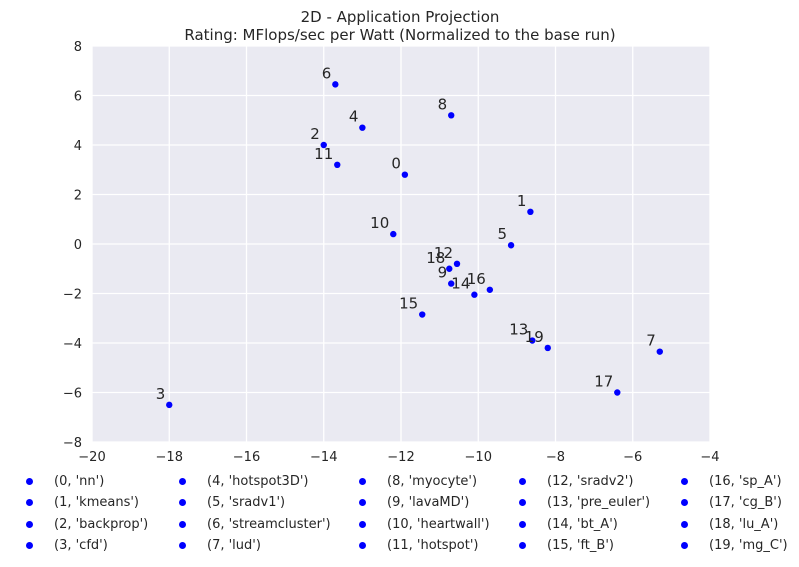 This screenshot has height=567, width=799. I want to click on legend-item: (11, 'hotspot'), so click(405, 546).